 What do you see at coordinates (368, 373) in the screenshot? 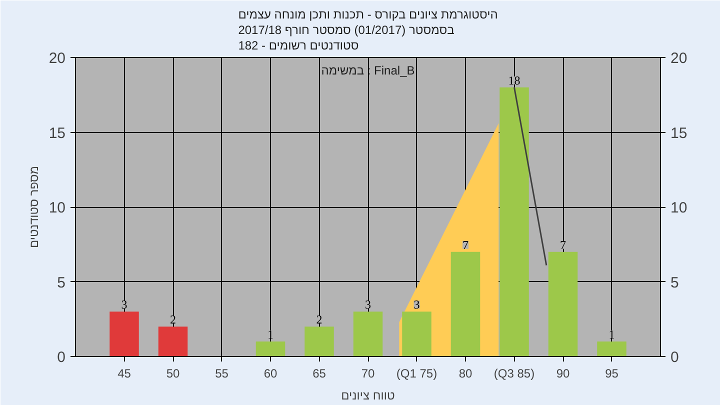
I see `x-tick-label: 70` at bounding box center [368, 373].